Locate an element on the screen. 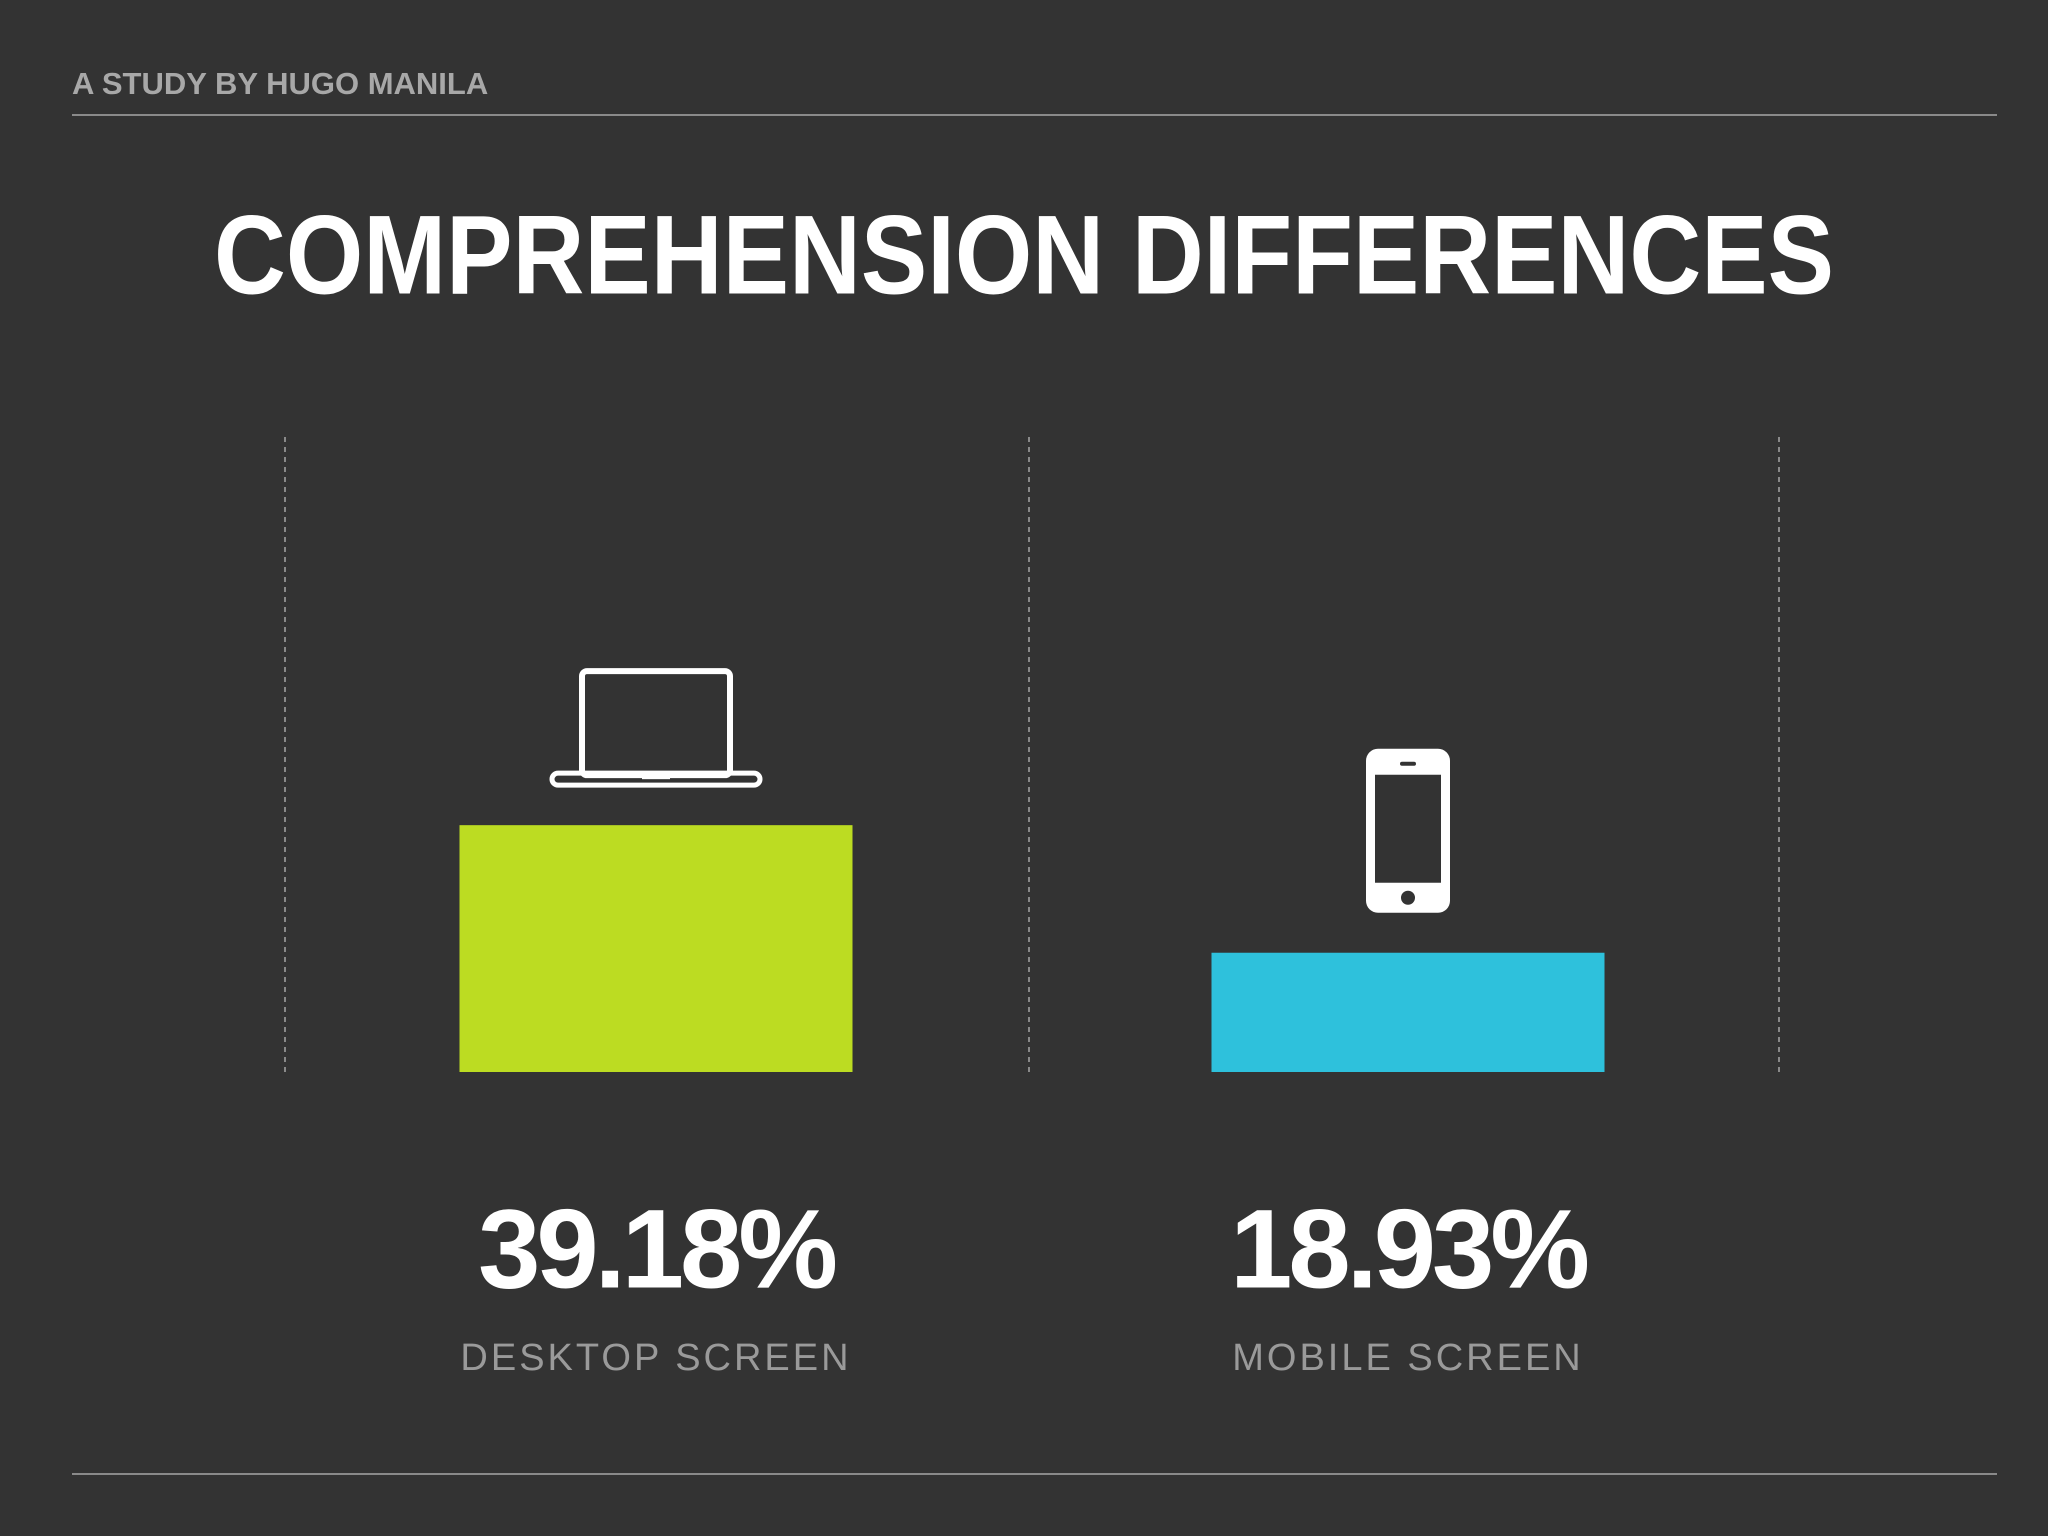 The height and width of the screenshot is (1536, 2048). phone-screen is located at coordinates (1408, 828).